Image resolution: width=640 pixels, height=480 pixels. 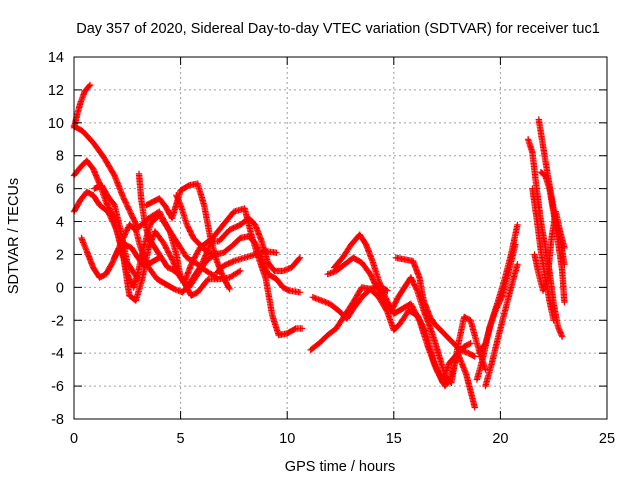 What do you see at coordinates (57, 354) in the screenshot?
I see `y-tick-label: -4` at bounding box center [57, 354].